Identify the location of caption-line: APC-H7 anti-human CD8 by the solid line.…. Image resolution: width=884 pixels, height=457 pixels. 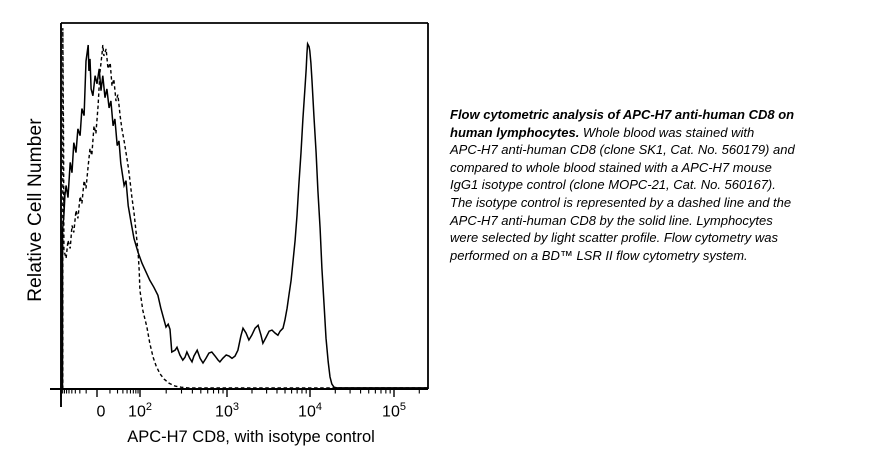
(611, 220).